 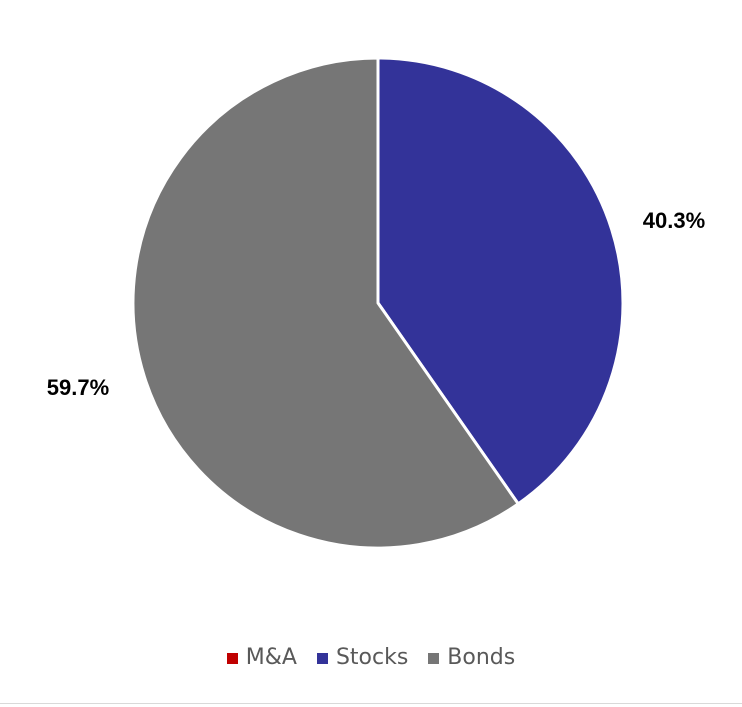 What do you see at coordinates (322, 658) in the screenshot?
I see `legend-swatch-stocks` at bounding box center [322, 658].